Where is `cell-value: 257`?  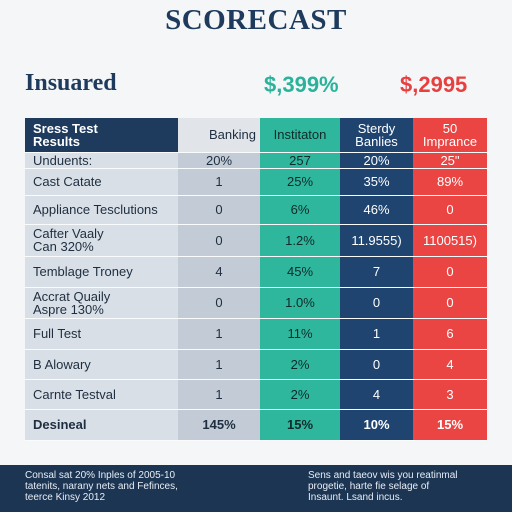 cell-value: 257 is located at coordinates (300, 160).